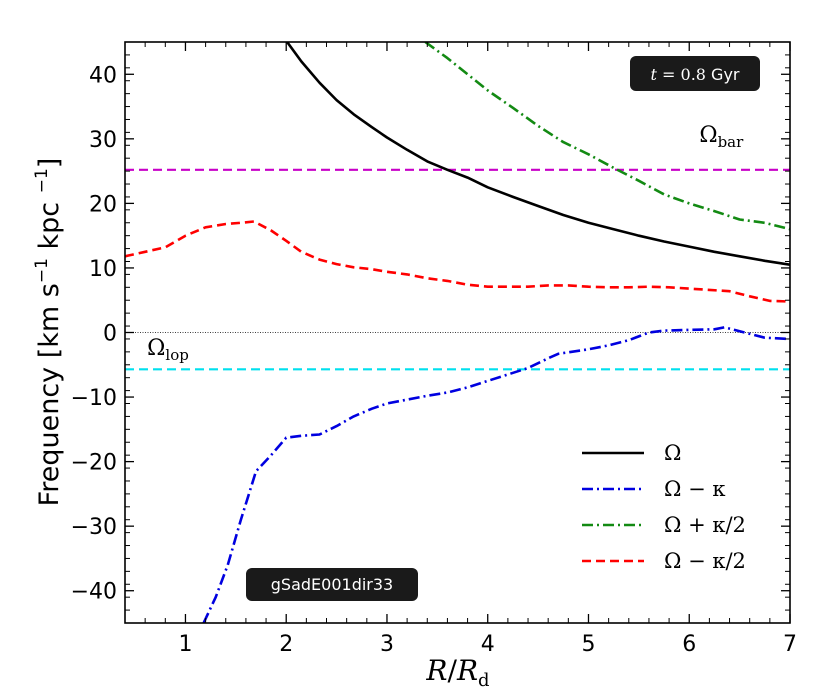 The height and width of the screenshot is (692, 830). What do you see at coordinates (103, 204) in the screenshot?
I see `y-tick-label: 20` at bounding box center [103, 204].